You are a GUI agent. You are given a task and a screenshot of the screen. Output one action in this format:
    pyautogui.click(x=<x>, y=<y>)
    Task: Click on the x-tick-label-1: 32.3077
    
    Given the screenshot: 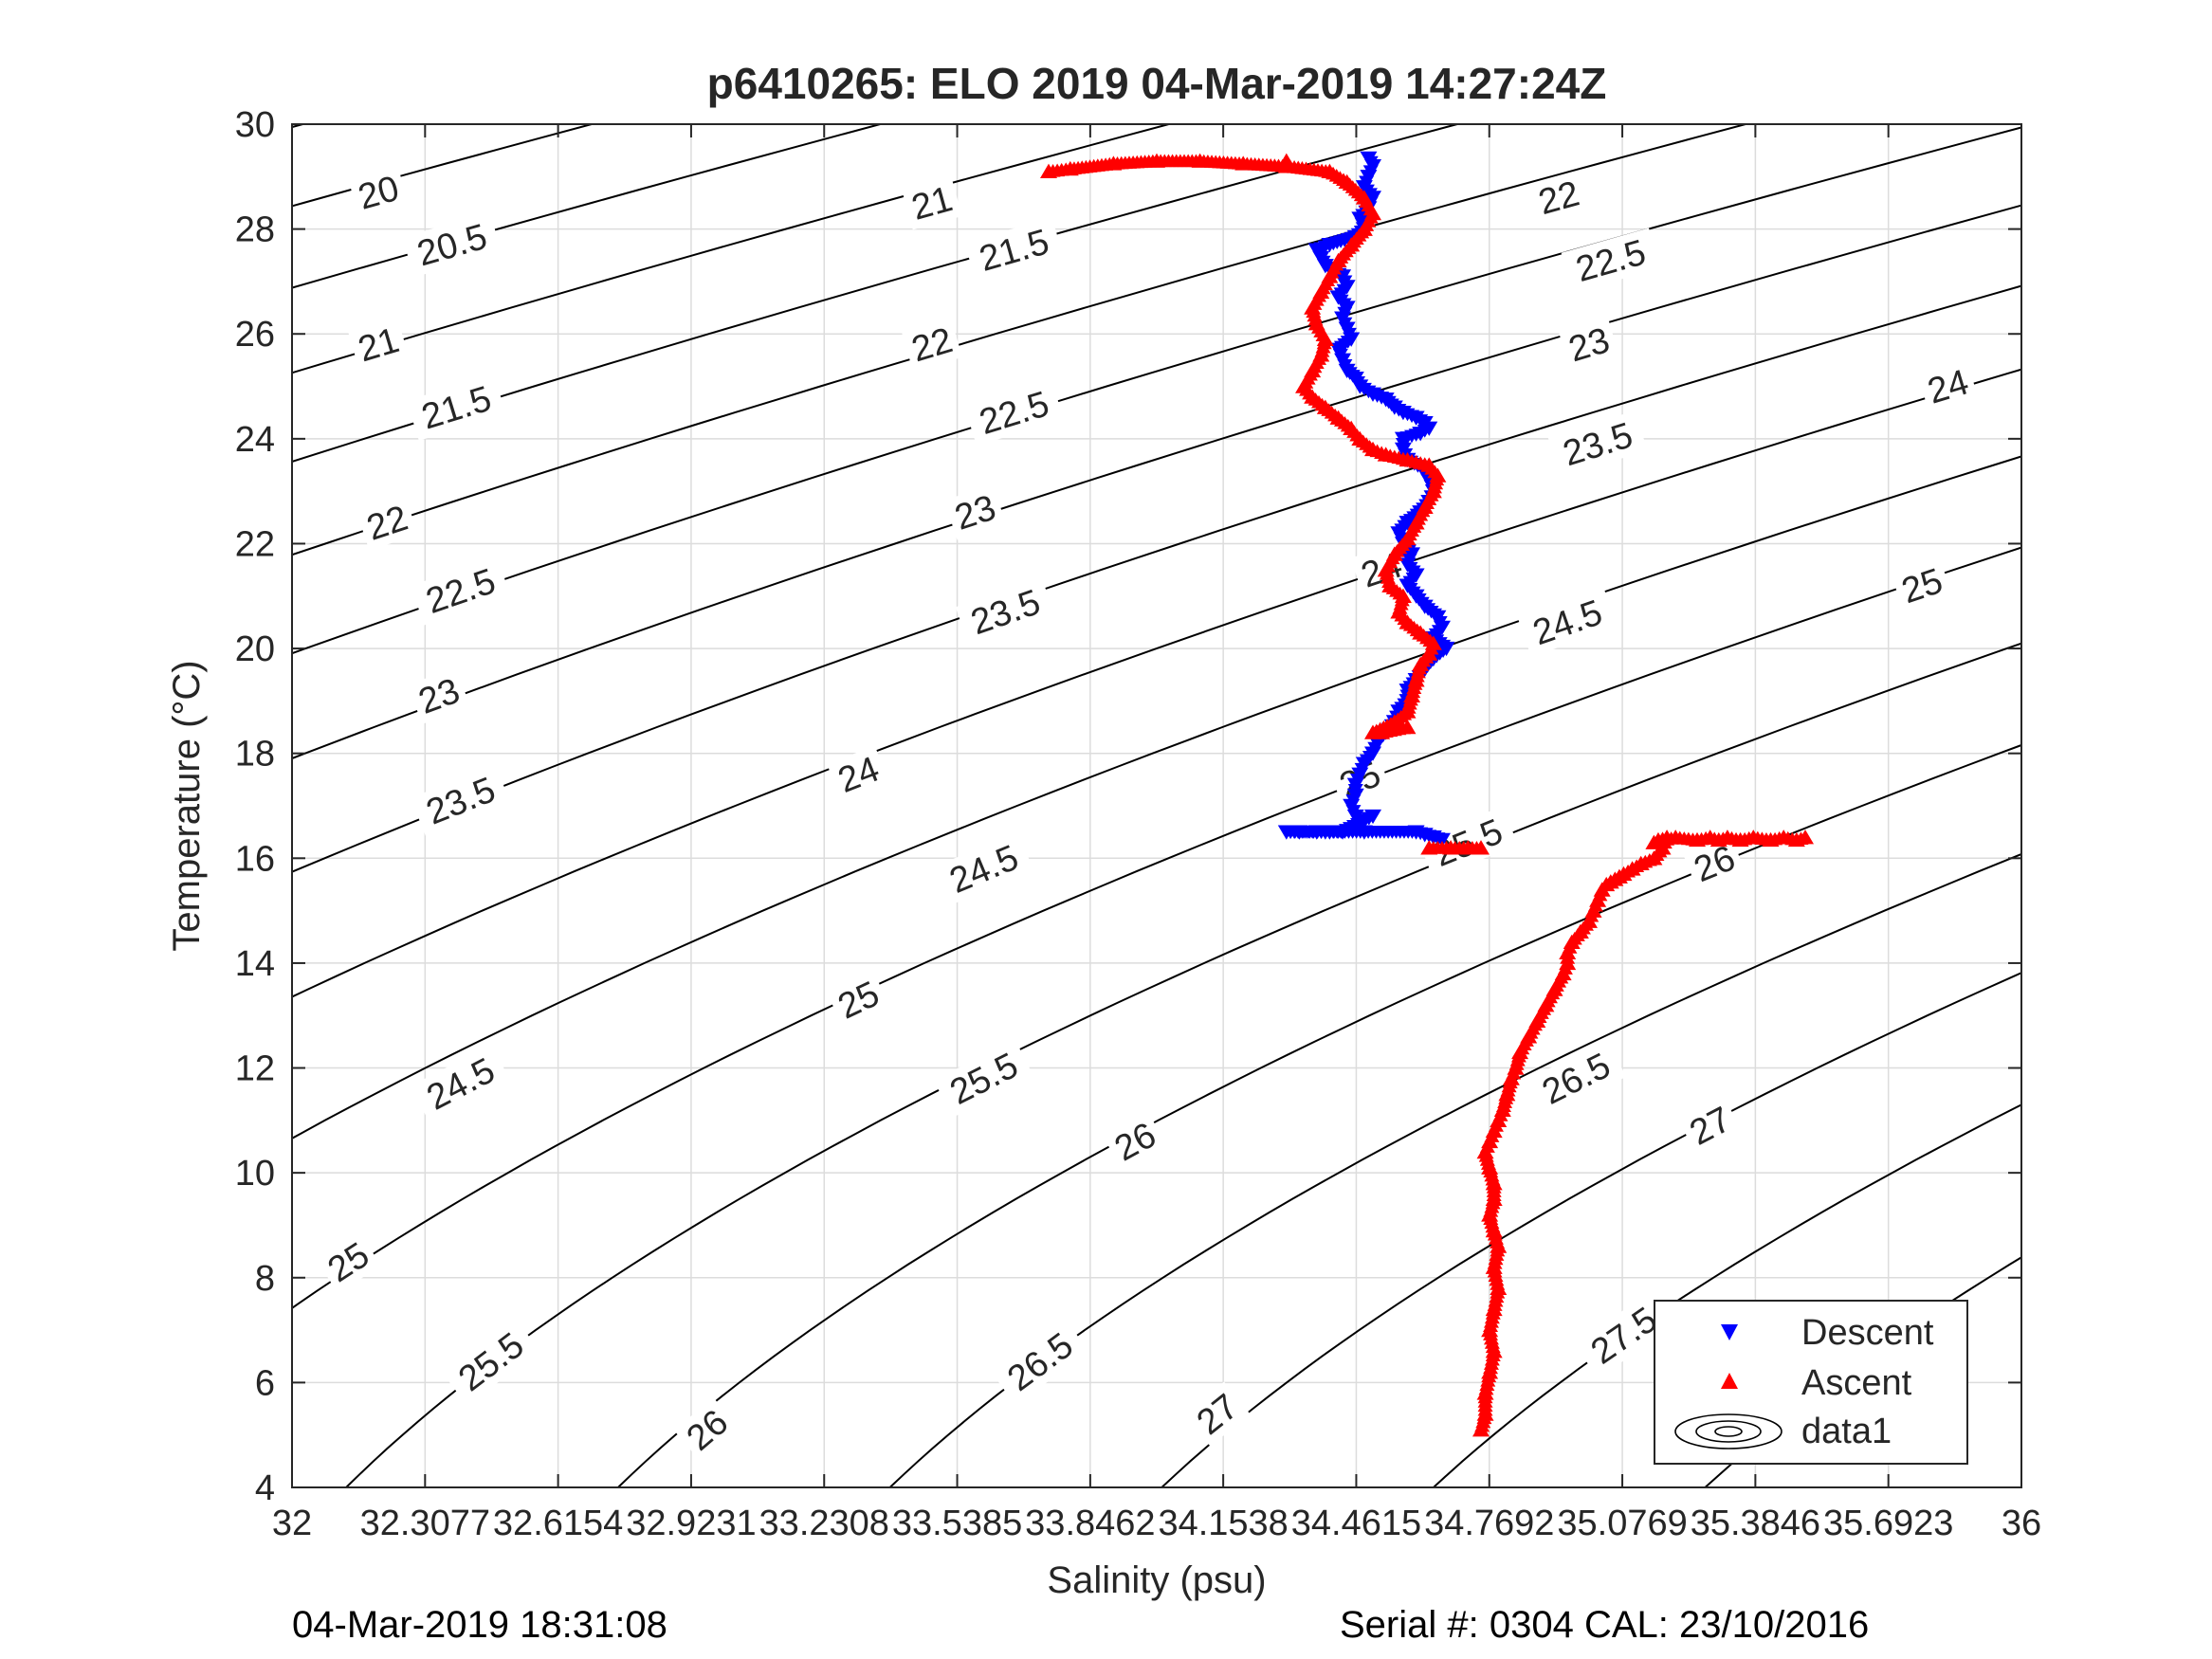 What is the action you would take?
    pyautogui.click(x=425, y=1523)
    